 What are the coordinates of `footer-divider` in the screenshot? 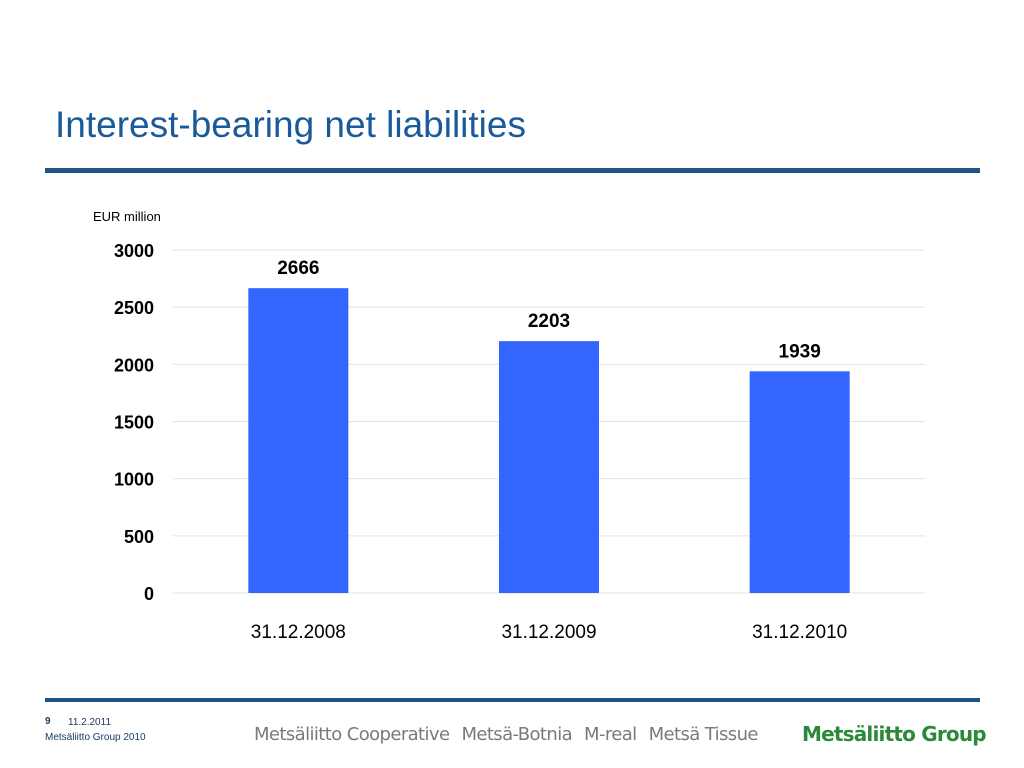 It's located at (512, 700).